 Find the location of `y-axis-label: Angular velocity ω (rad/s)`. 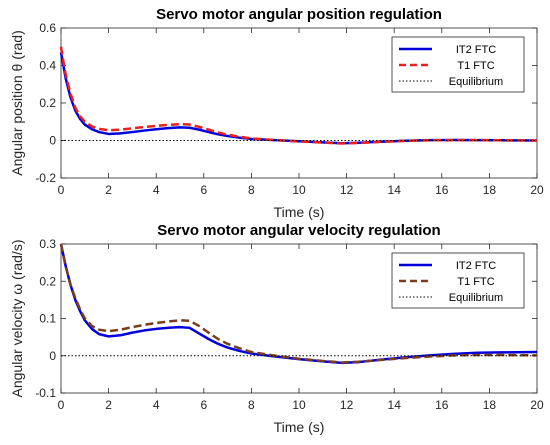

y-axis-label: Angular velocity ω (rad/s) is located at coordinates (17, 319).